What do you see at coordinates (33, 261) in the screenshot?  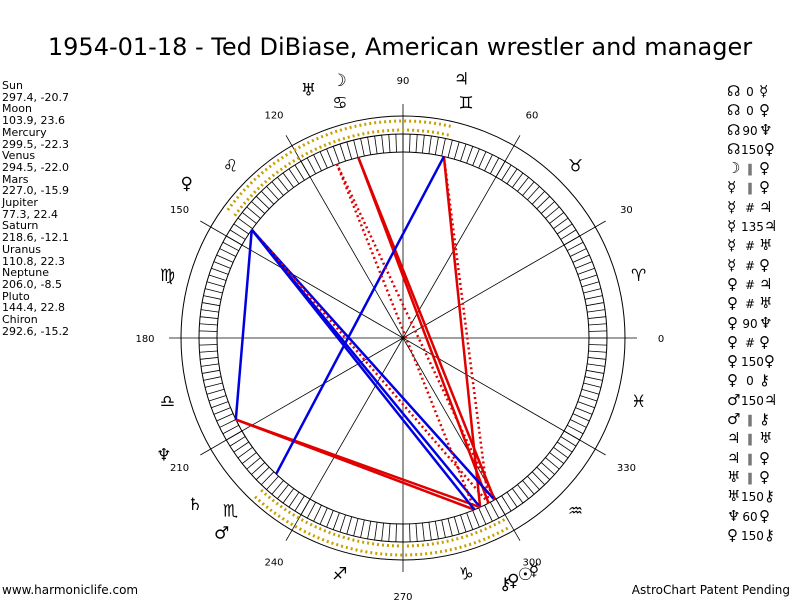 I see `planet-coords: 110.8, 22.3` at bounding box center [33, 261].